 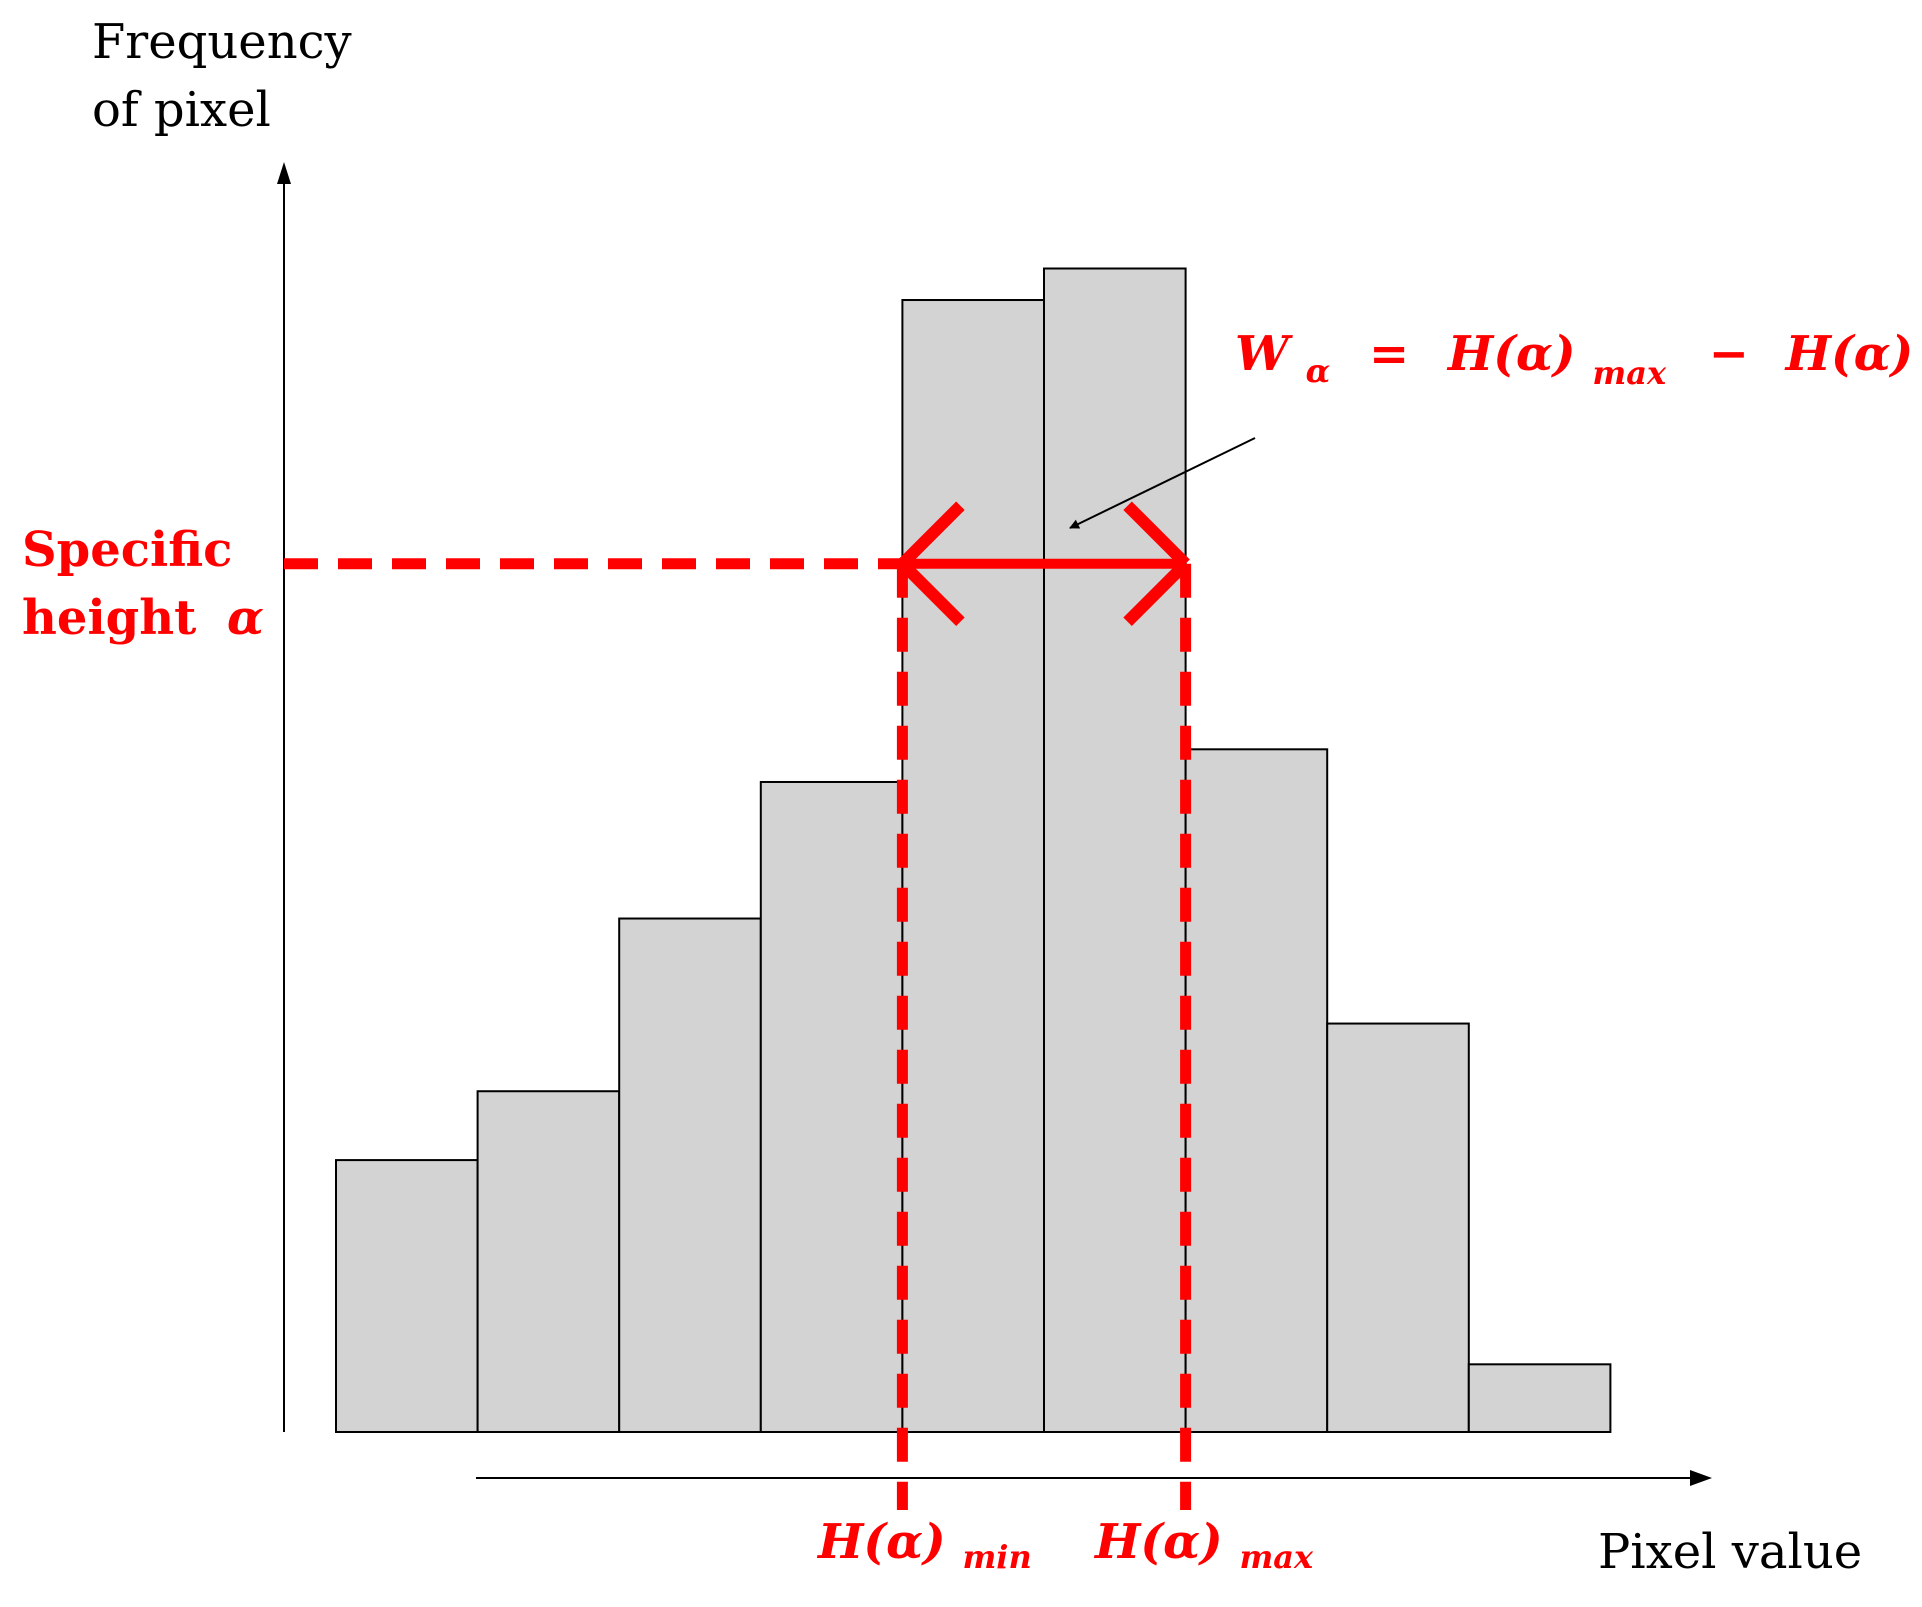 What do you see at coordinates (222, 42) in the screenshot?
I see `y-axis-label-line1: Frequency` at bounding box center [222, 42].